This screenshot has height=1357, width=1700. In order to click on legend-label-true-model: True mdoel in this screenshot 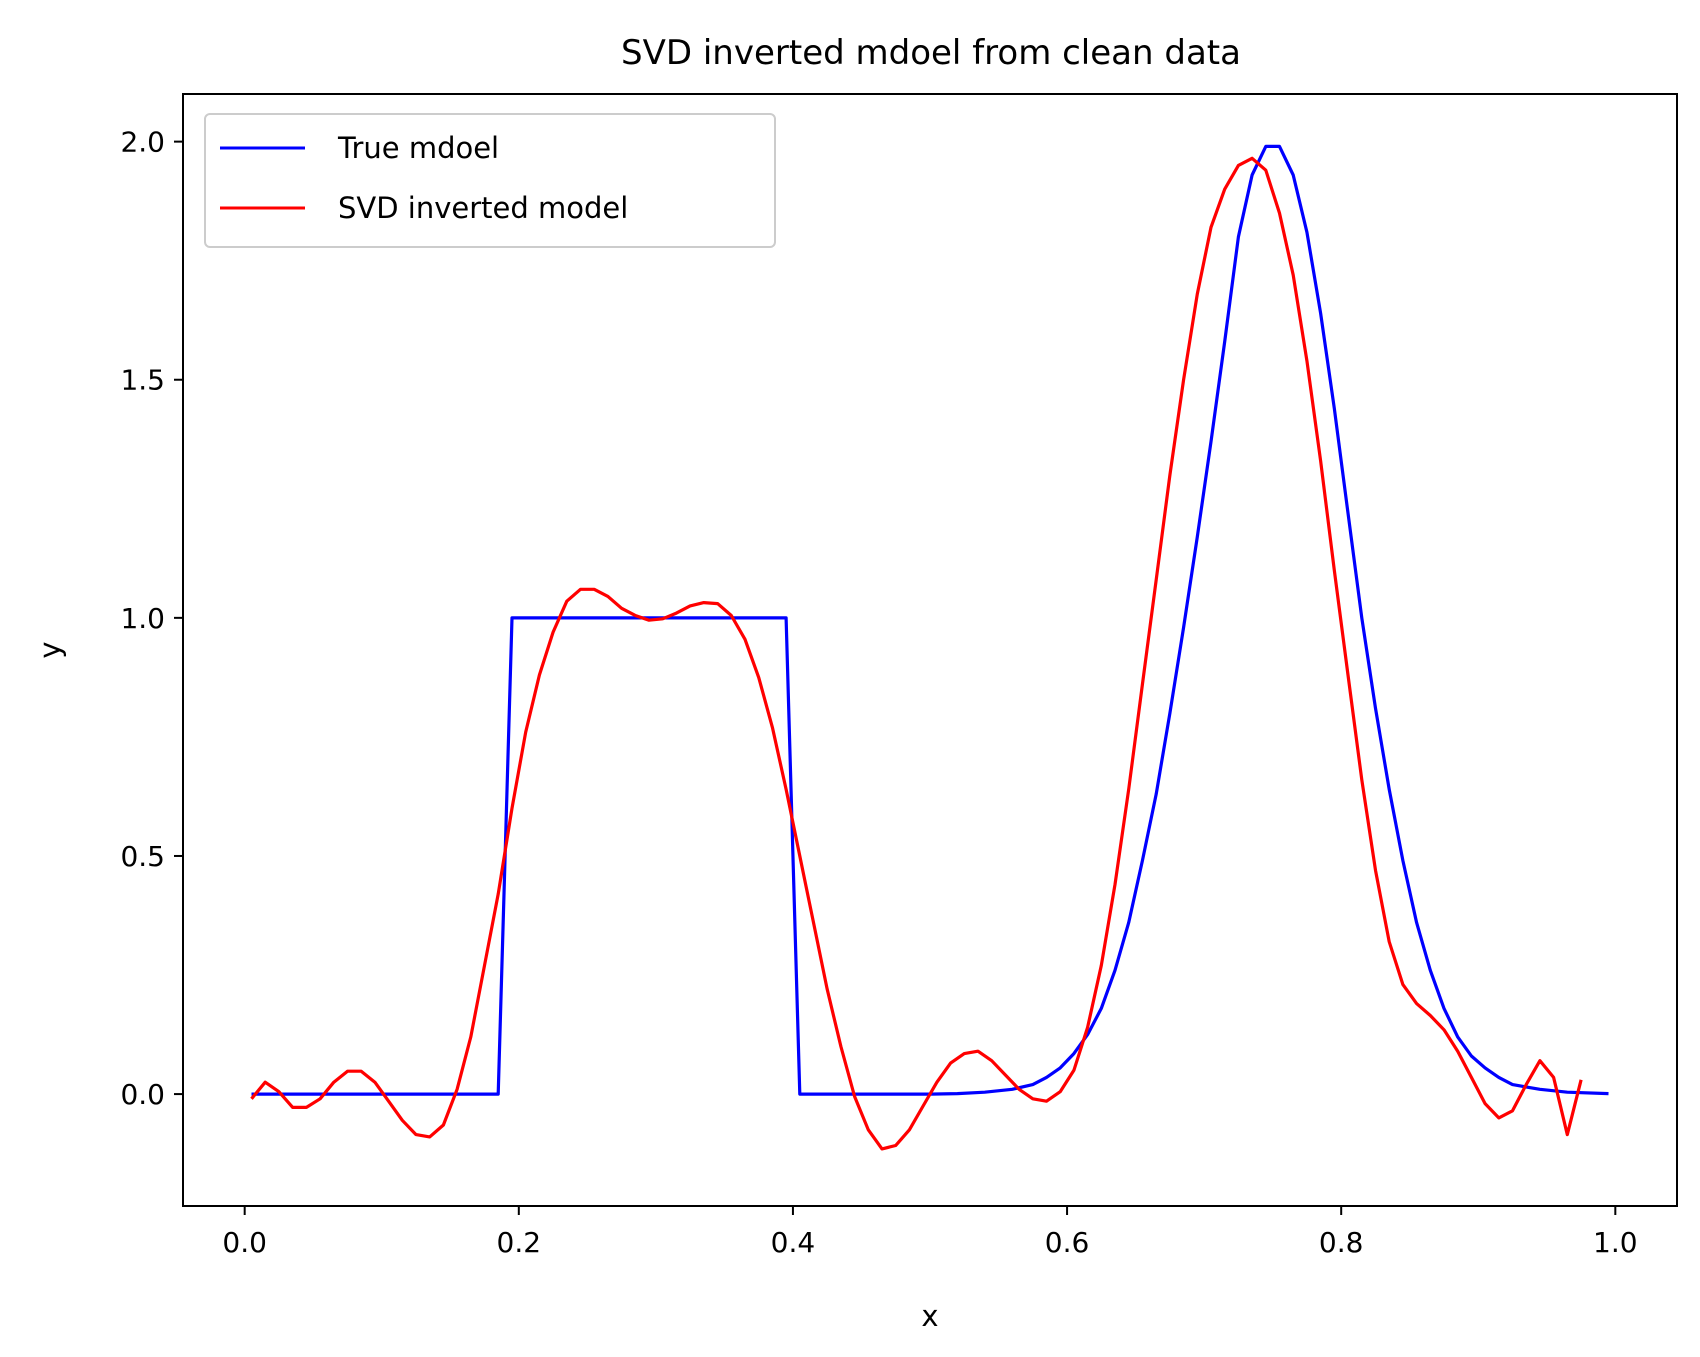, I will do `click(418, 148)`.